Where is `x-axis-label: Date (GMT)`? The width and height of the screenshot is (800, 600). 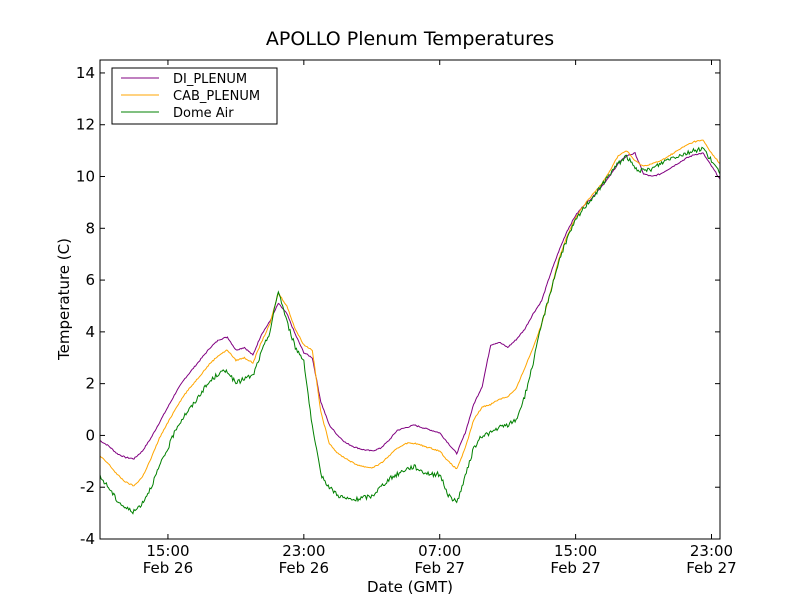 x-axis-label: Date (GMT) is located at coordinates (410, 587).